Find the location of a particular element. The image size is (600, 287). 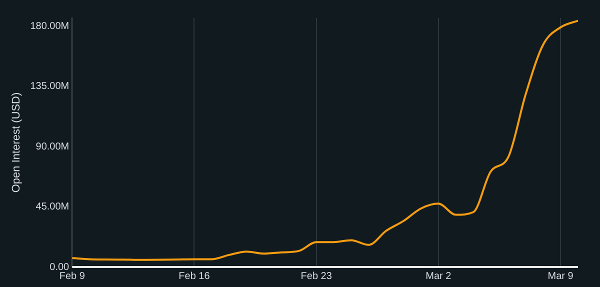

x-tick-label: Feb 9 is located at coordinates (72, 276).